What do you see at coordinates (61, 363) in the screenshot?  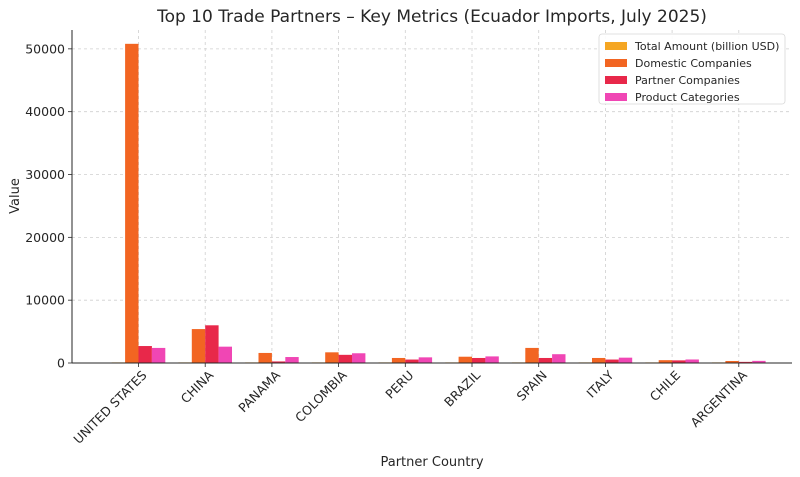 I see `y-tick-label: 0` at bounding box center [61, 363].